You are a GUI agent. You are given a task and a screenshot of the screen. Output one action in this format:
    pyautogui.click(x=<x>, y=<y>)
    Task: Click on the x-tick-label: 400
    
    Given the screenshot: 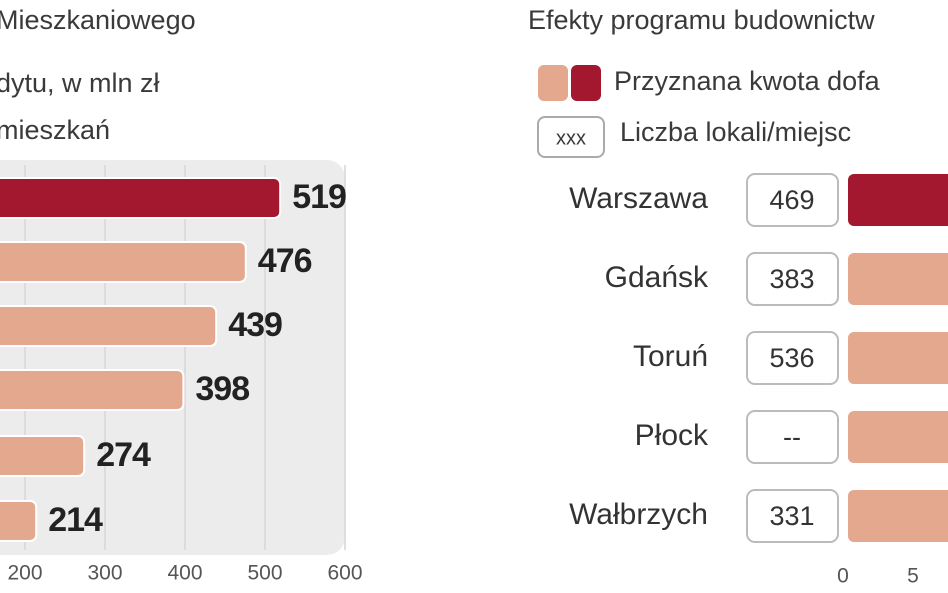 What is the action you would take?
    pyautogui.click(x=184, y=573)
    